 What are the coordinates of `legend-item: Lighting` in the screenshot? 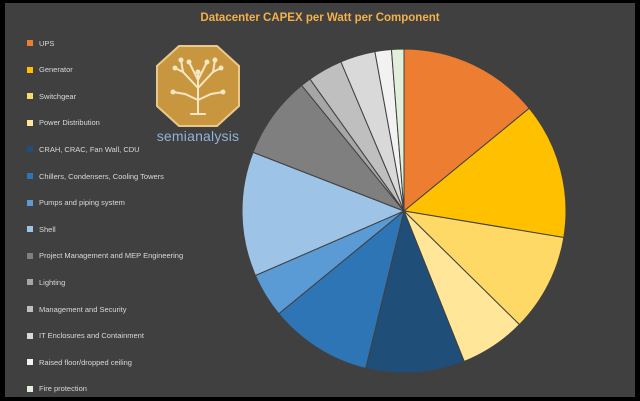 It's located at (46, 282).